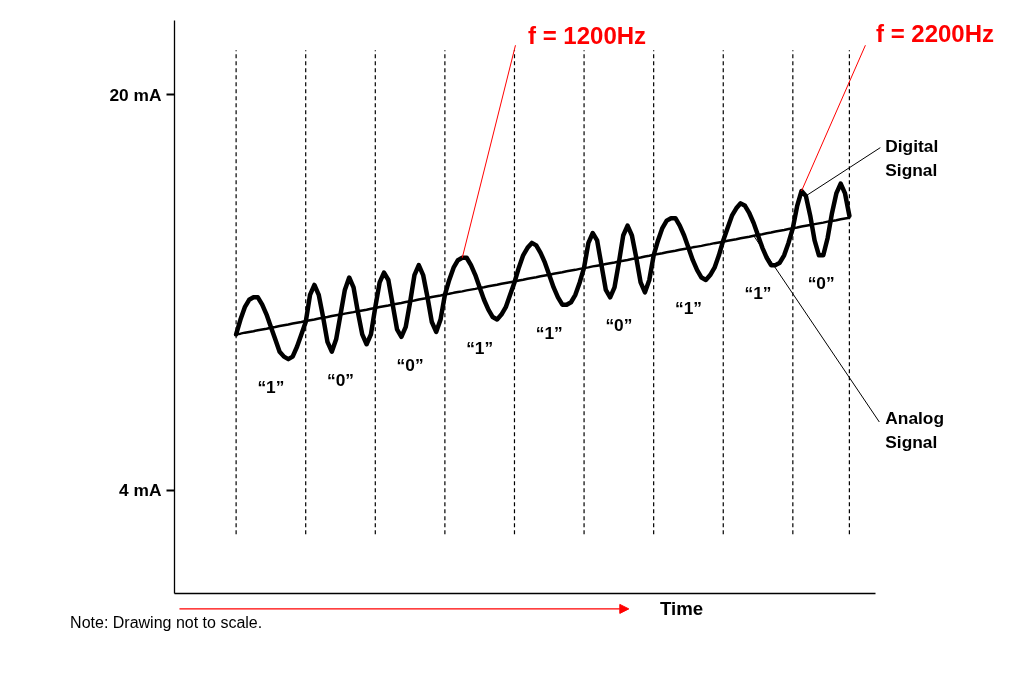  What do you see at coordinates (135, 94) in the screenshot?
I see `y-tick-label: 20 mA` at bounding box center [135, 94].